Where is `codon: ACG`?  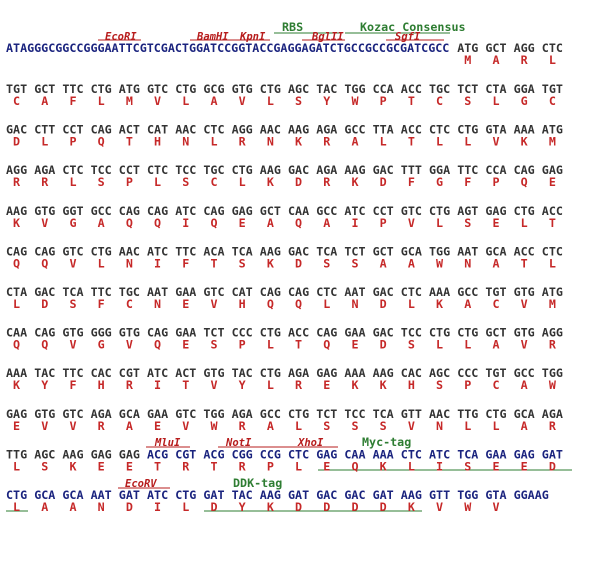
codon: ACG is located at coordinates (213, 454).